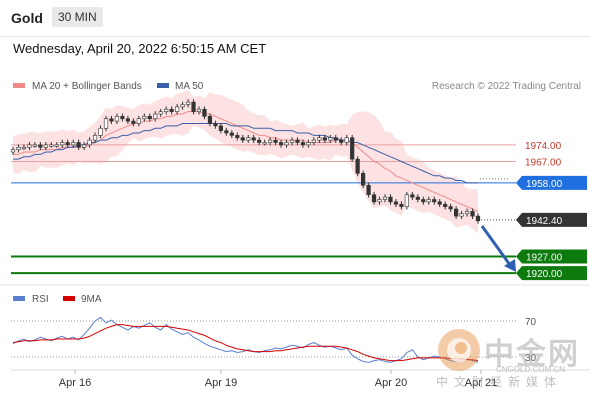 This screenshot has height=400, width=590. I want to click on rsi-level-label-70: 70, so click(531, 322).